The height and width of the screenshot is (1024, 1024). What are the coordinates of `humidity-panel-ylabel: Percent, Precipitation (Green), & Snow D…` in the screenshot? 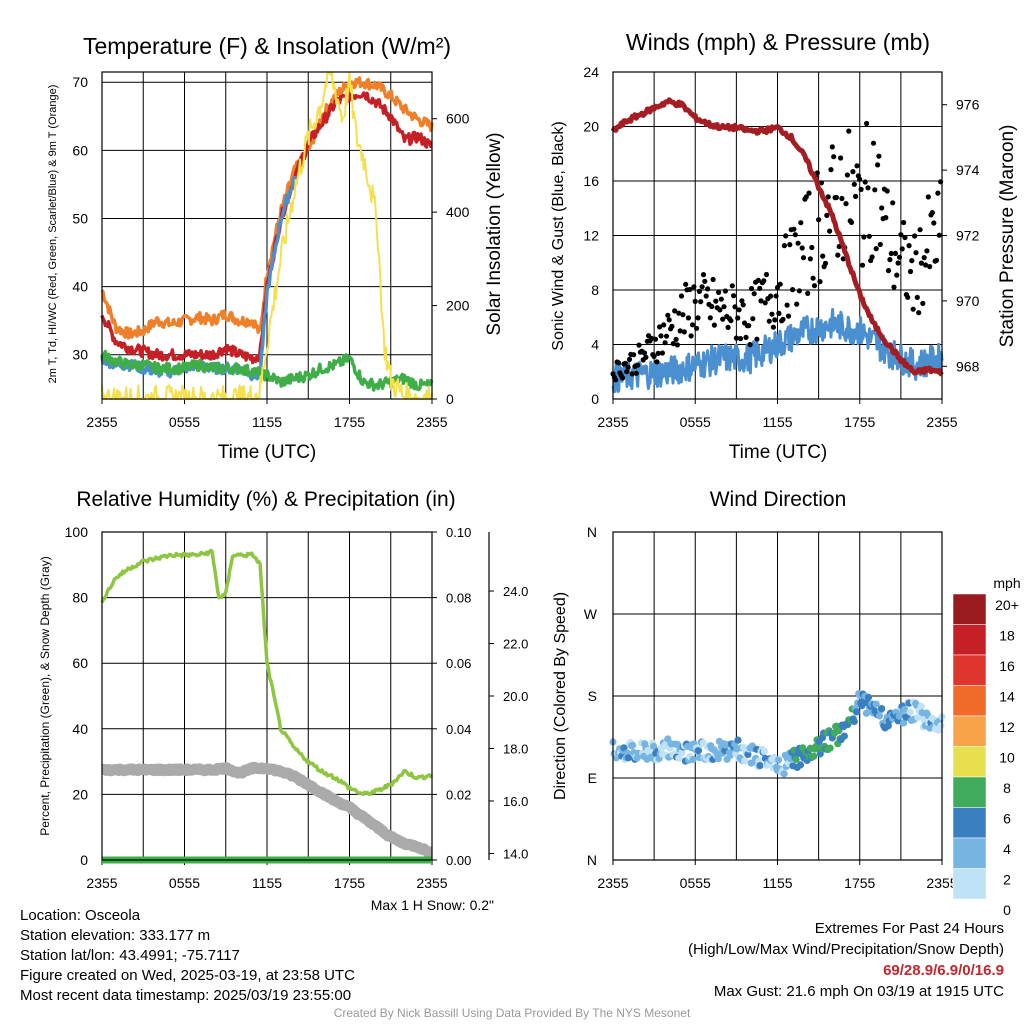 It's located at (45, 695).